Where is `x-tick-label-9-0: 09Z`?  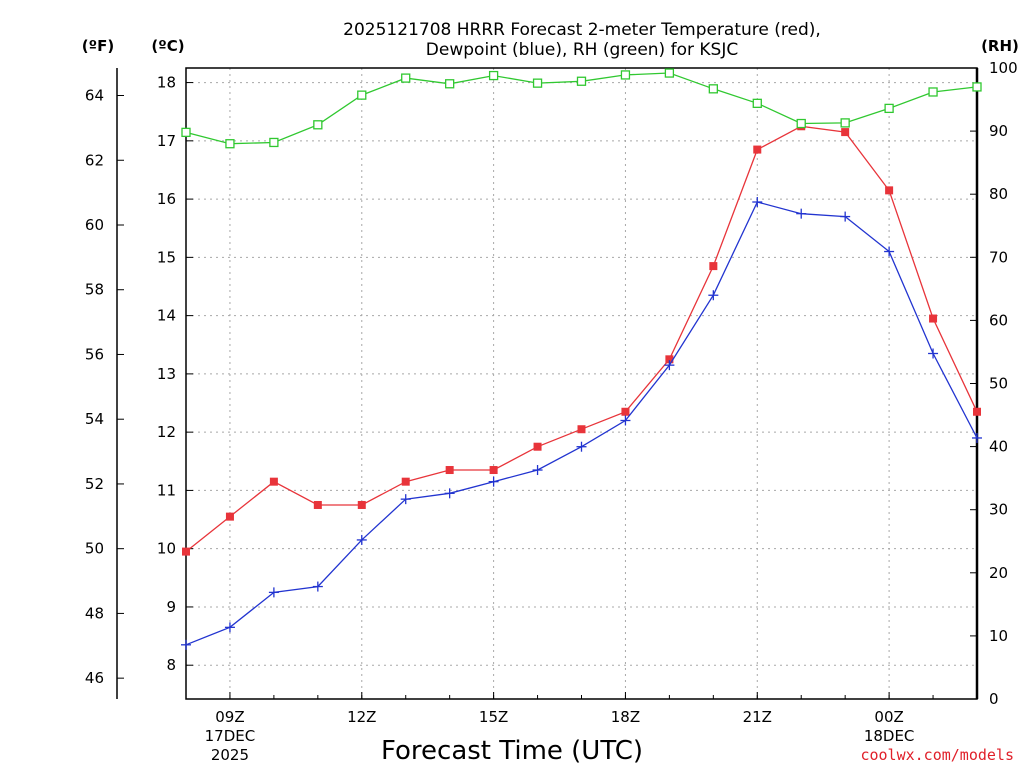
x-tick-label-9-0: 09Z is located at coordinates (229, 717).